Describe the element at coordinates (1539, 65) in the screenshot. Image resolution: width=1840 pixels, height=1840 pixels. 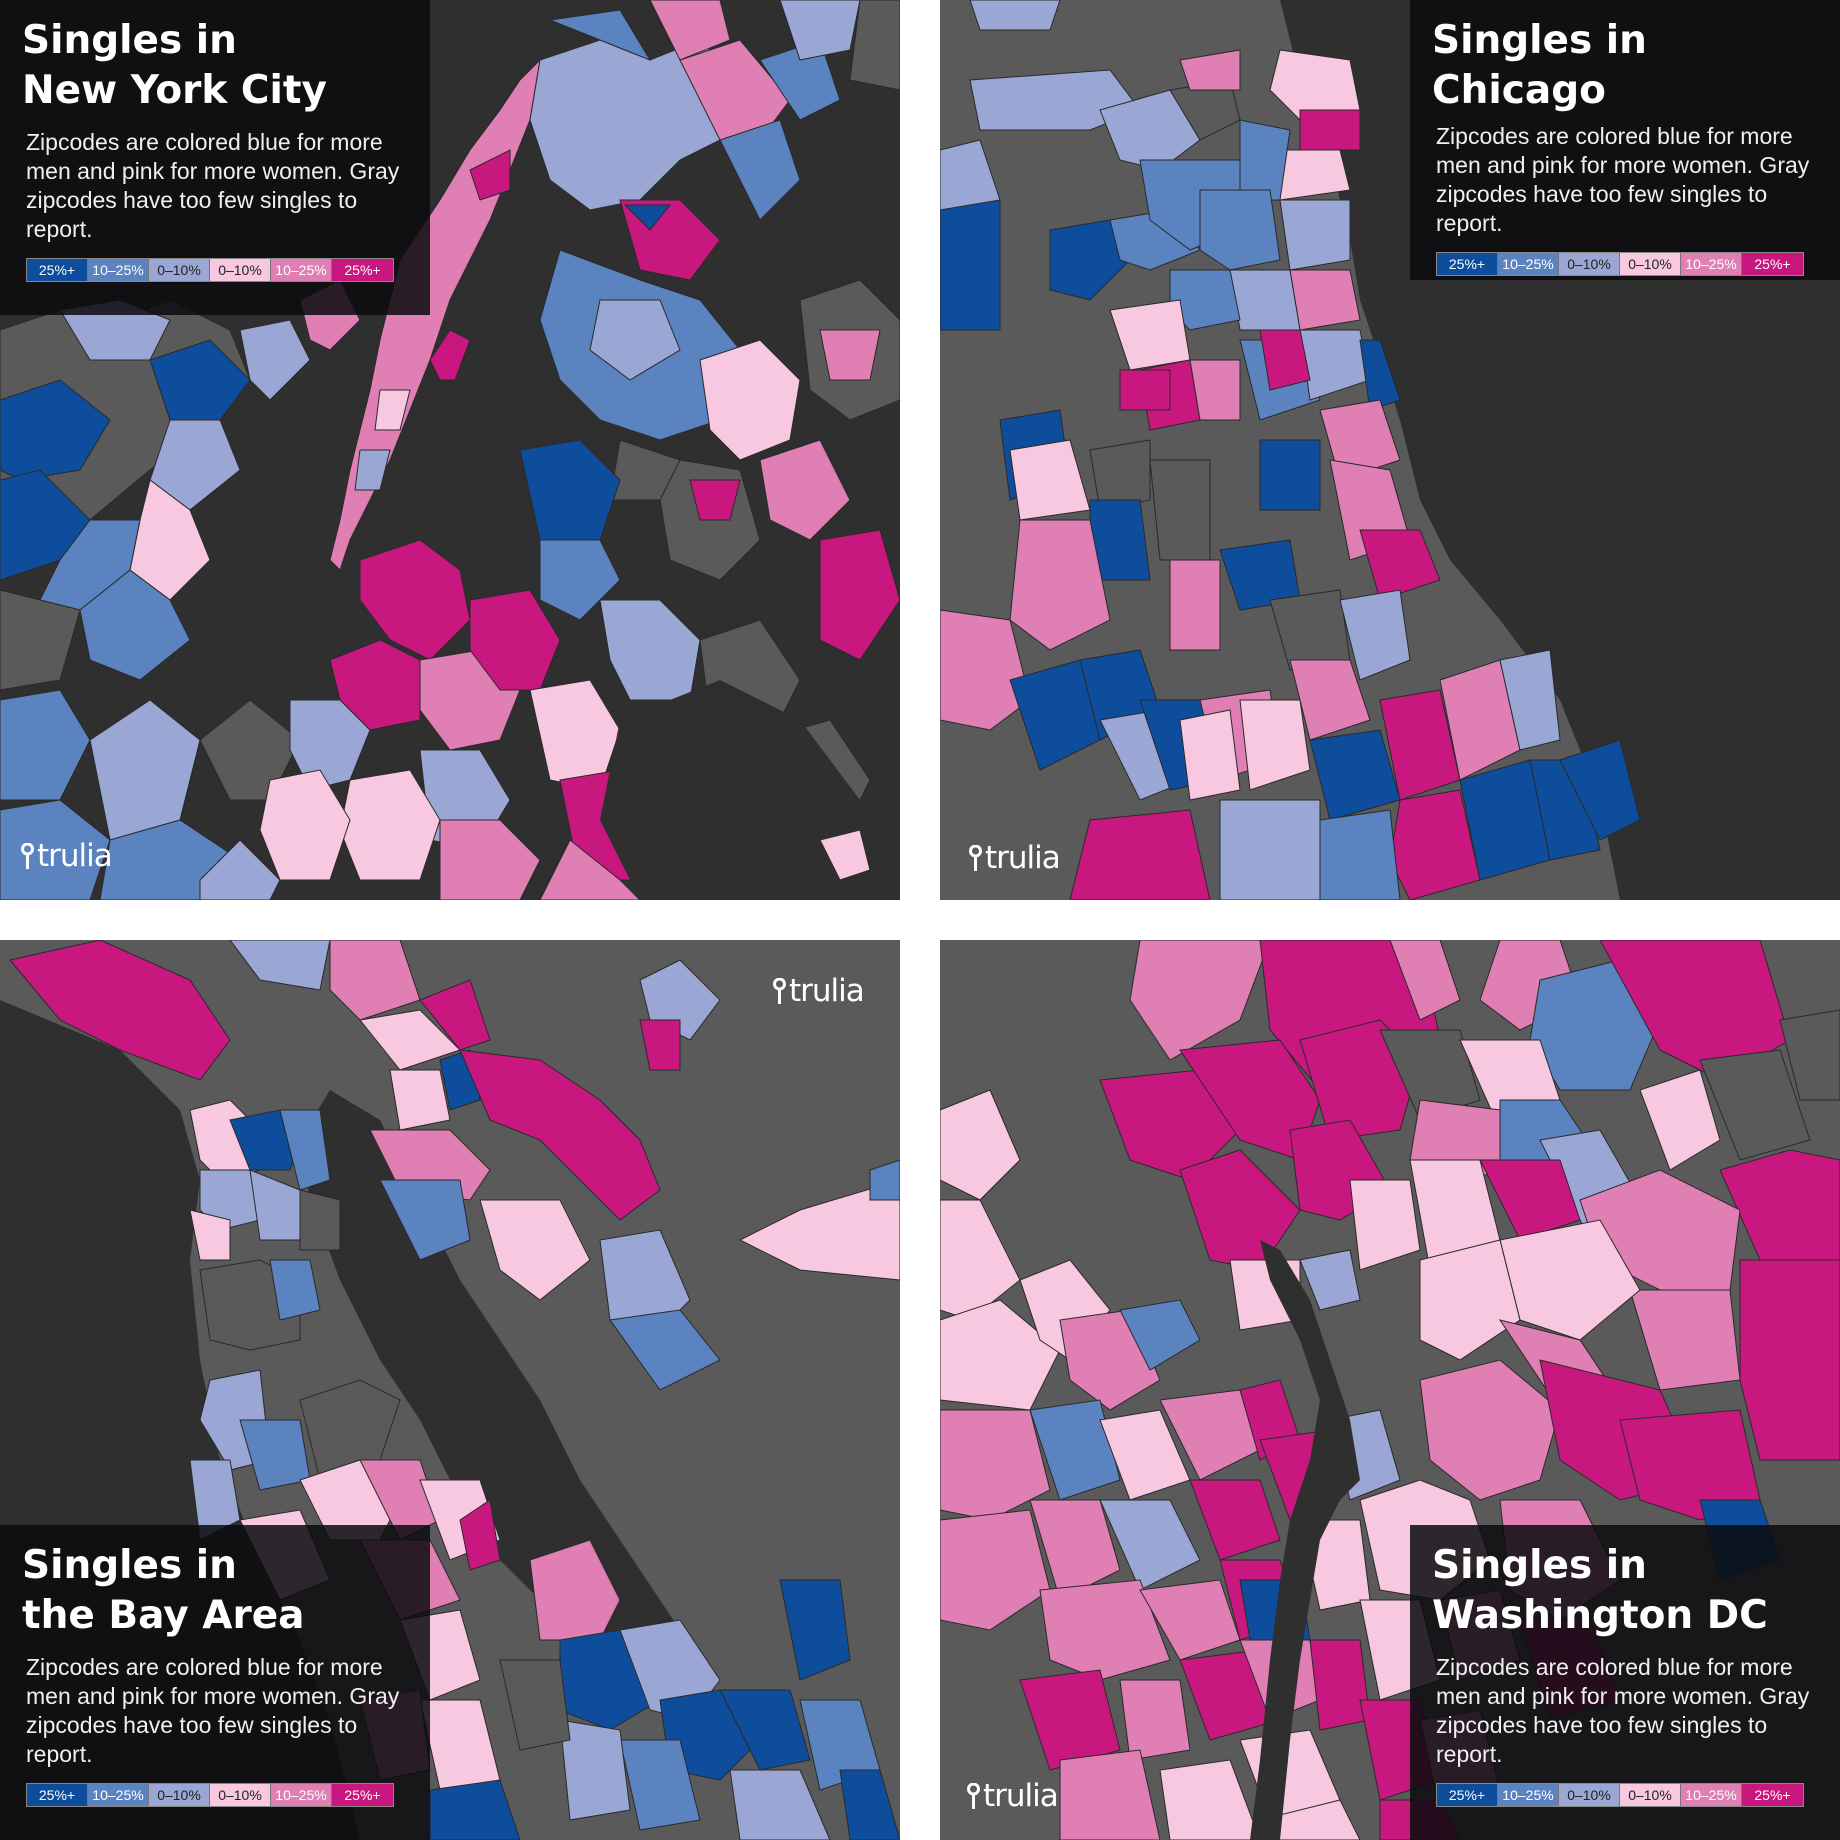
I see `title-line-1: Singles in Chicago` at that location.